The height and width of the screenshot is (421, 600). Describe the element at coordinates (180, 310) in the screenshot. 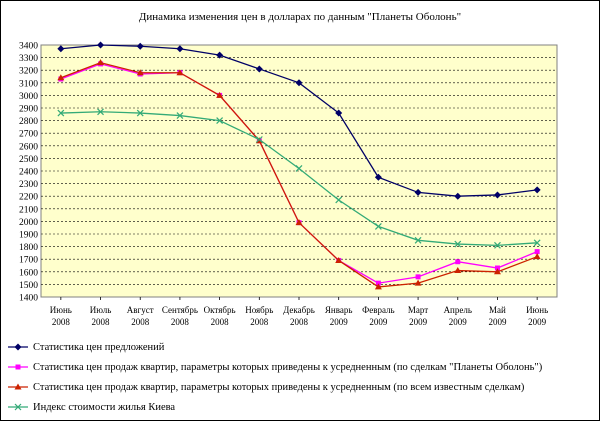

I see `x-tick-label-month: Сентябрь` at that location.